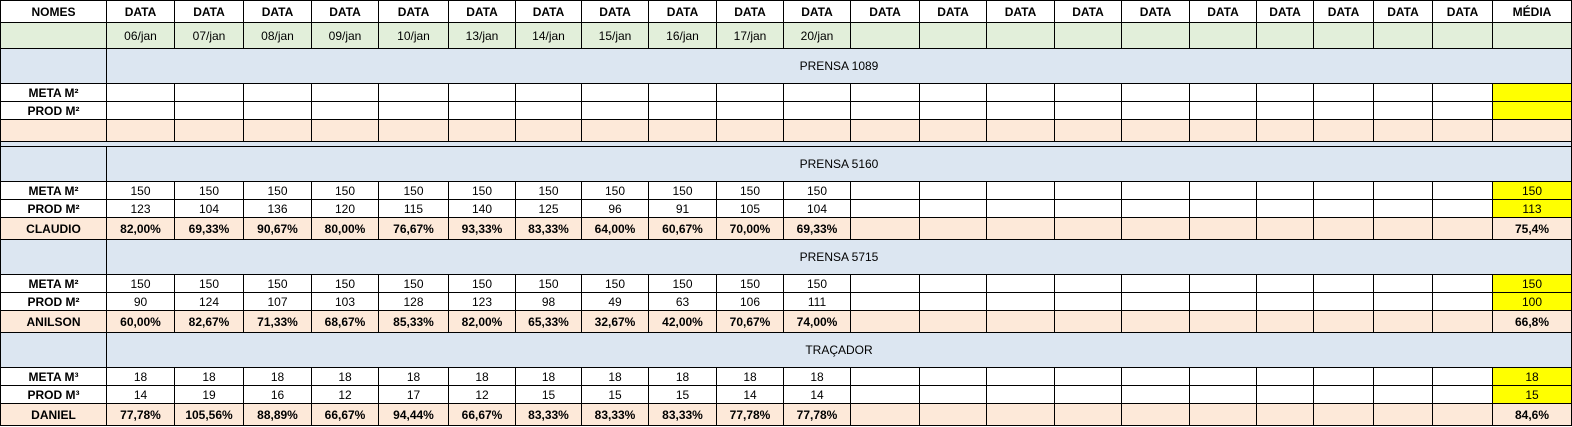 Image resolution: width=1572 pixels, height=427 pixels. I want to click on prod-cell: 106, so click(750, 301).